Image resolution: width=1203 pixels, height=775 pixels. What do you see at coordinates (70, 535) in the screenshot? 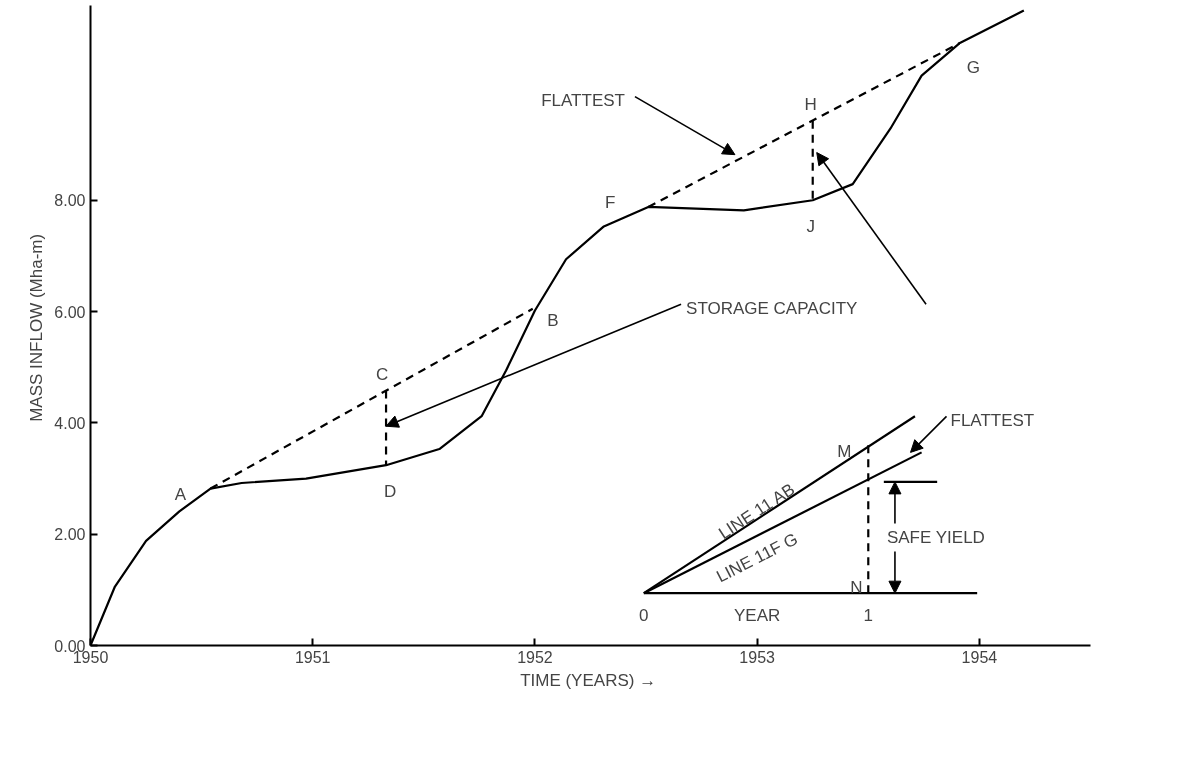
I see `y-tick-label: 2.00` at bounding box center [70, 535].